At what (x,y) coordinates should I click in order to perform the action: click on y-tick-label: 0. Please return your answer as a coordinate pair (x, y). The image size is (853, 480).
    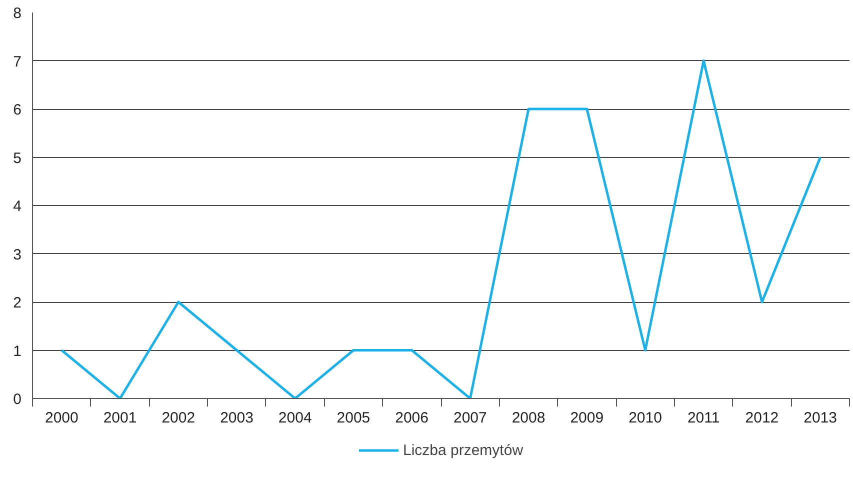
    Looking at the image, I should click on (17, 399).